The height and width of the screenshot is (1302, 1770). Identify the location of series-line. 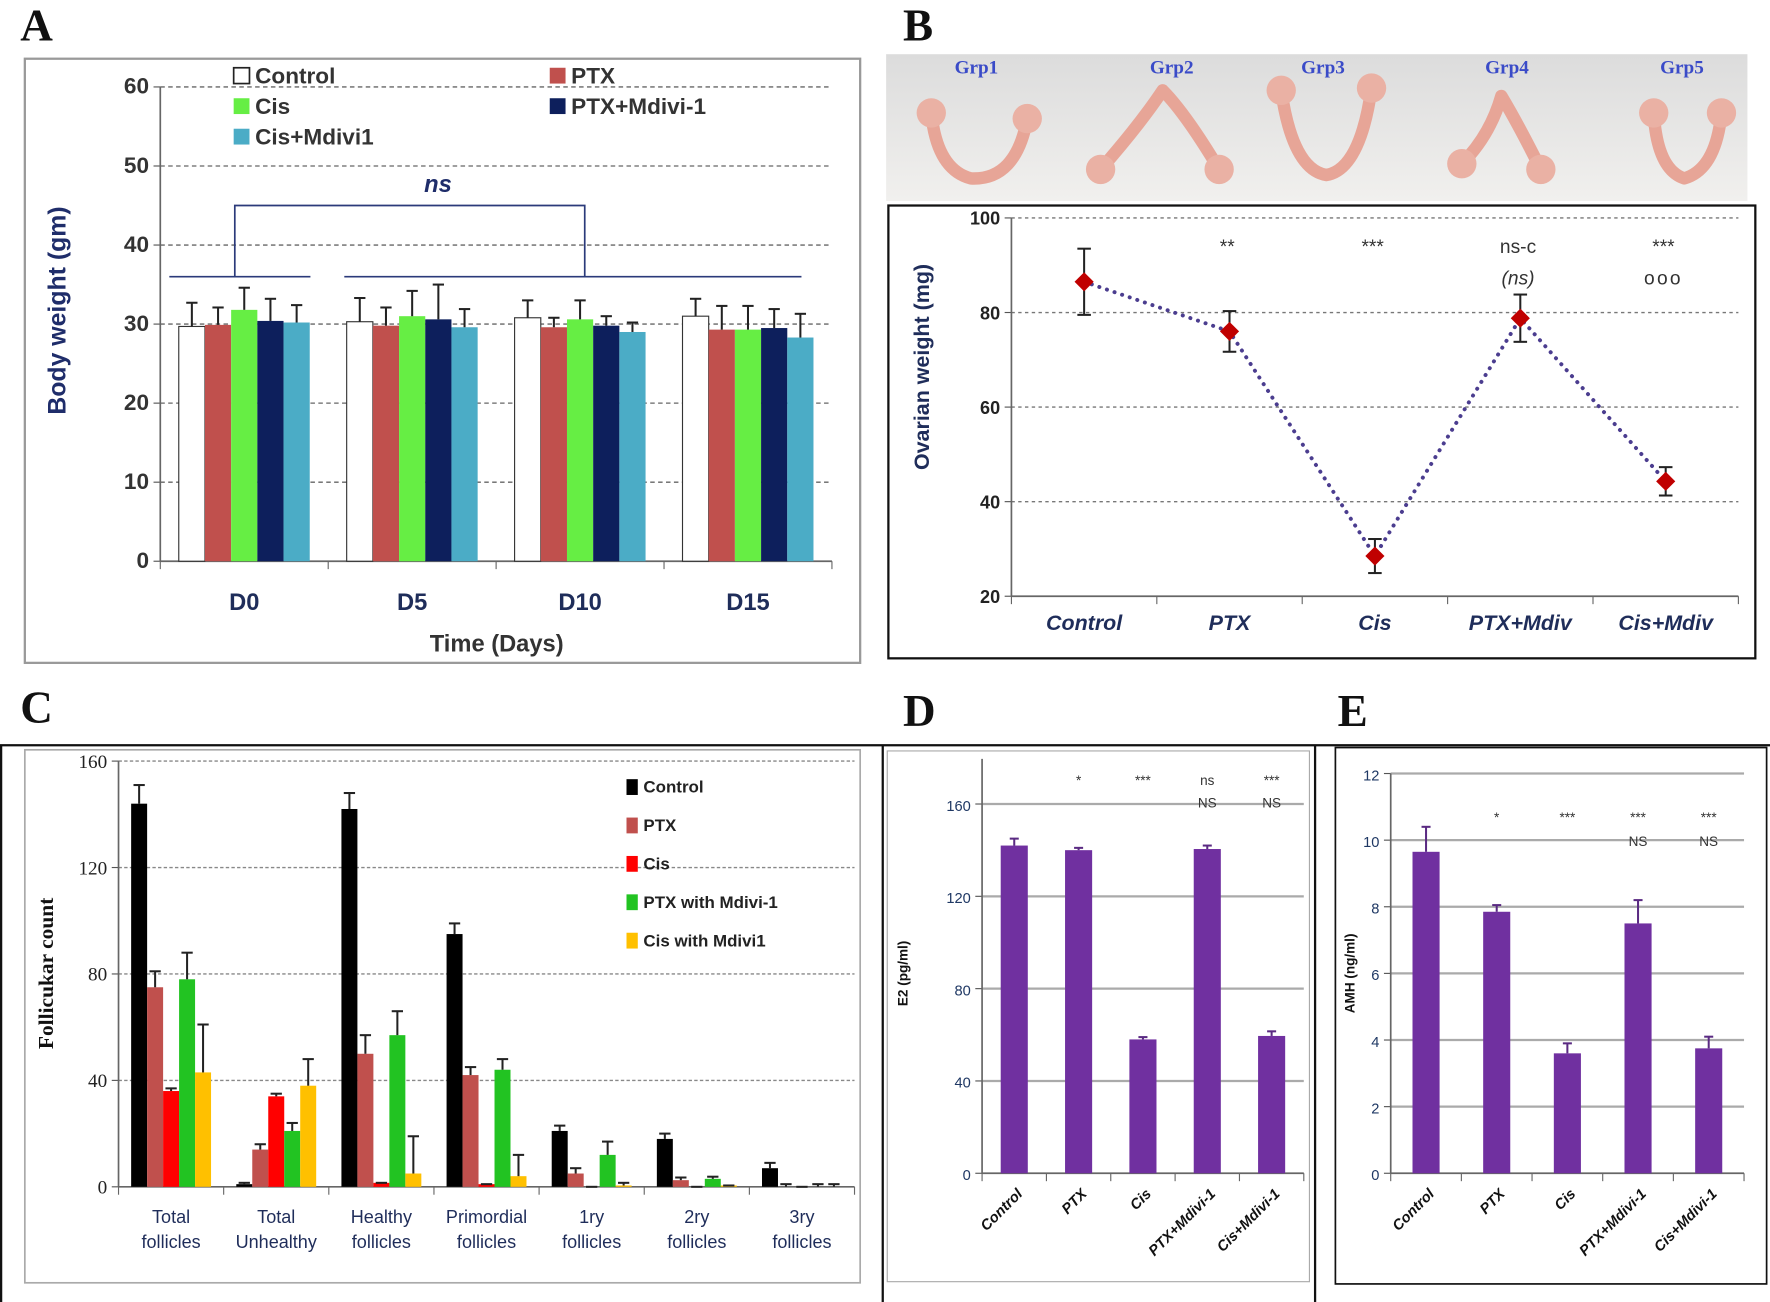
(1375, 419).